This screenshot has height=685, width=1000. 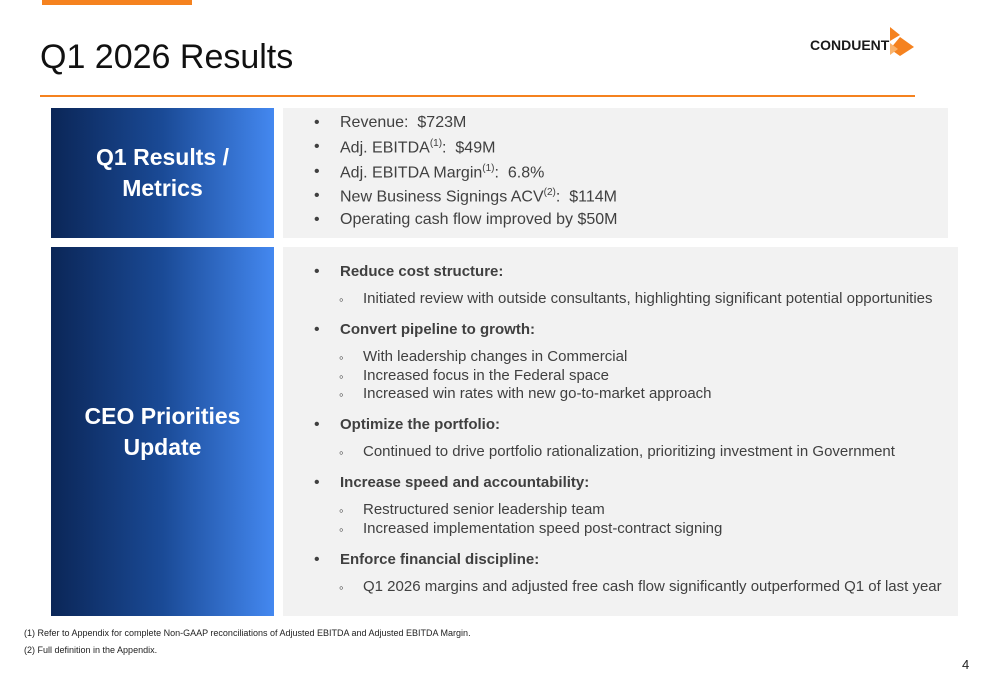 What do you see at coordinates (117, 2) in the screenshot?
I see `accent-bar` at bounding box center [117, 2].